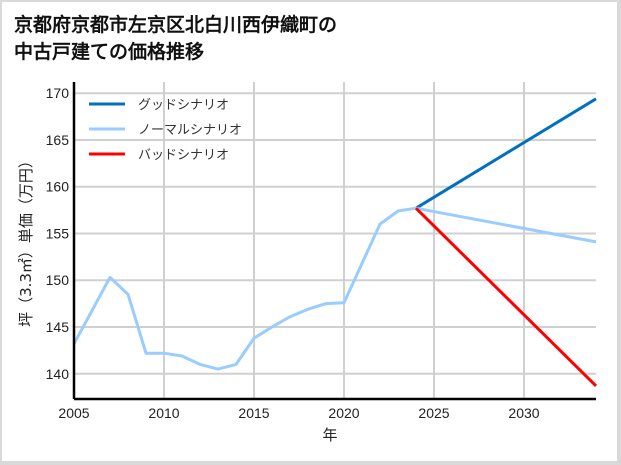 The width and height of the screenshot is (621, 465). What do you see at coordinates (343, 413) in the screenshot?
I see `x-tick-label: 2020` at bounding box center [343, 413].